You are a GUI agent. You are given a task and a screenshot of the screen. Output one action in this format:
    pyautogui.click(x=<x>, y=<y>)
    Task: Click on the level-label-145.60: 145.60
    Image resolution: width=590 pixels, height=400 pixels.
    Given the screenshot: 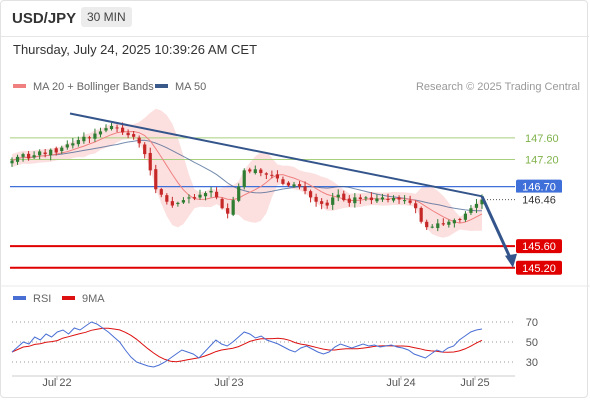 What is the action you would take?
    pyautogui.click(x=539, y=247)
    